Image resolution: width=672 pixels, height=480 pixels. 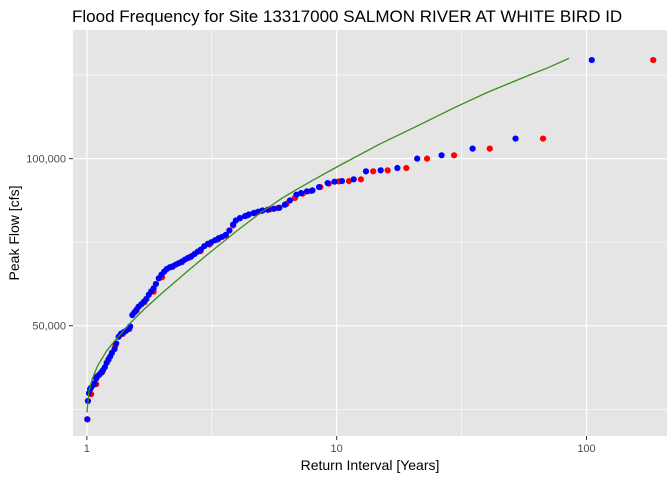 I want to click on x-axis: 1 10 100, so click(x=340, y=445).